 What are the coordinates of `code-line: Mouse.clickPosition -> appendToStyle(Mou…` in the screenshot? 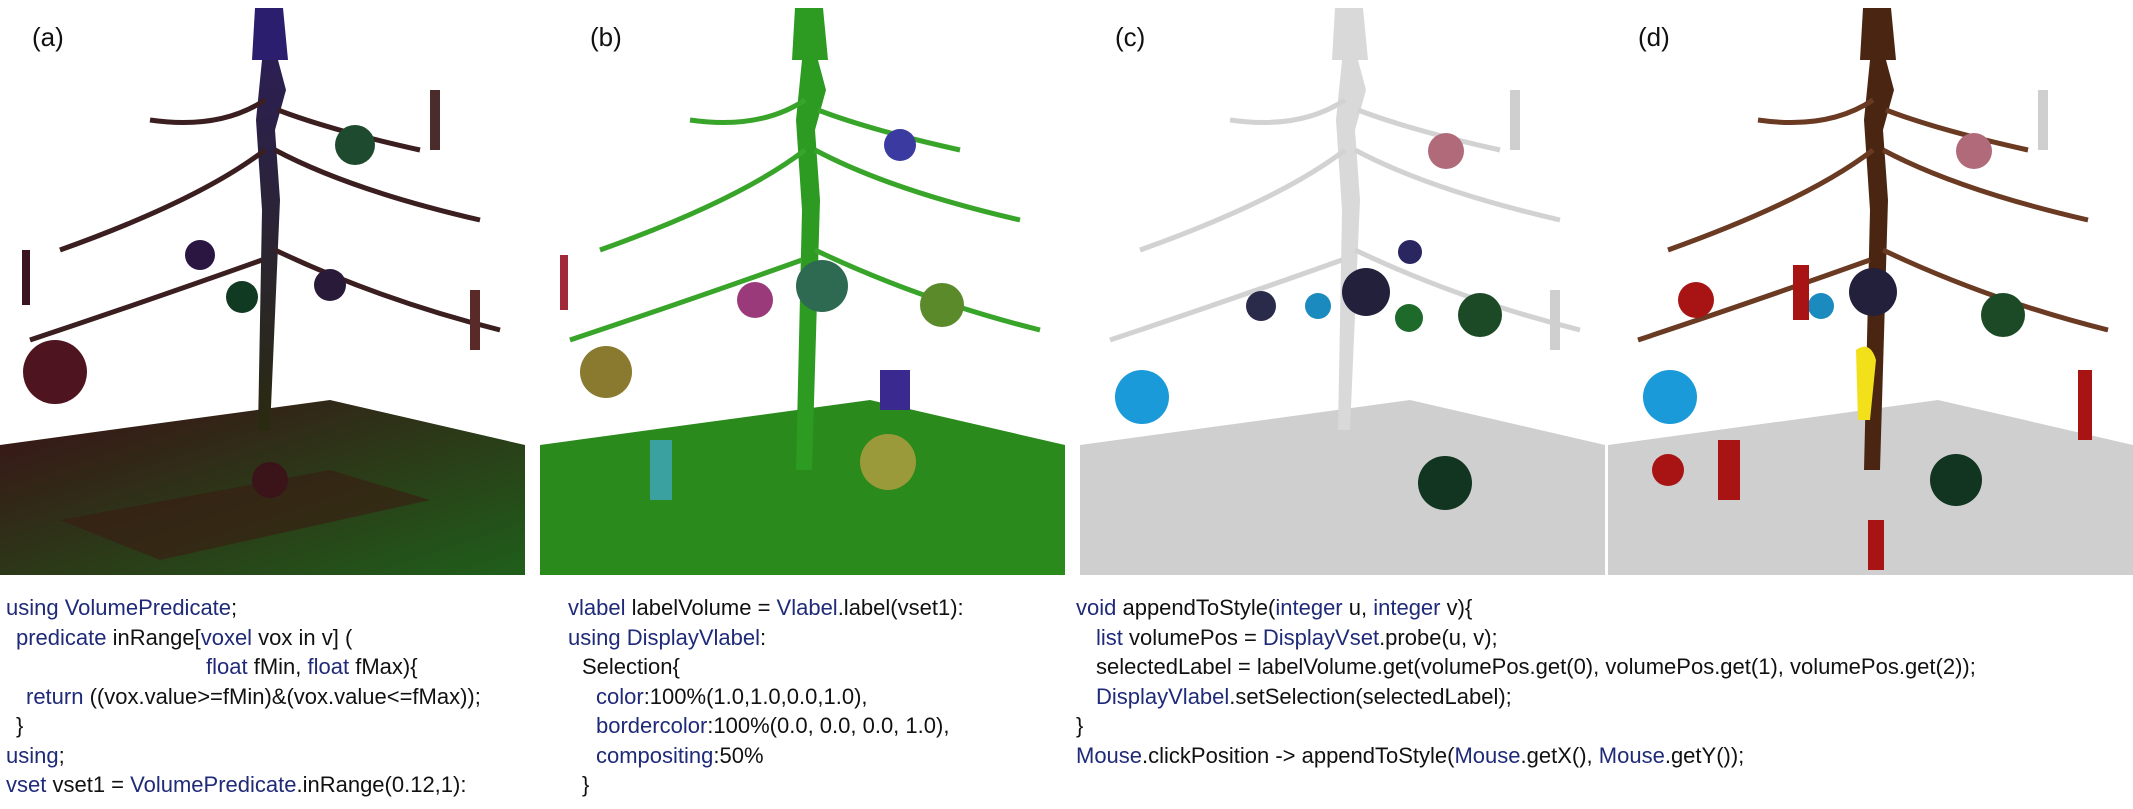 It's located at (1526, 756).